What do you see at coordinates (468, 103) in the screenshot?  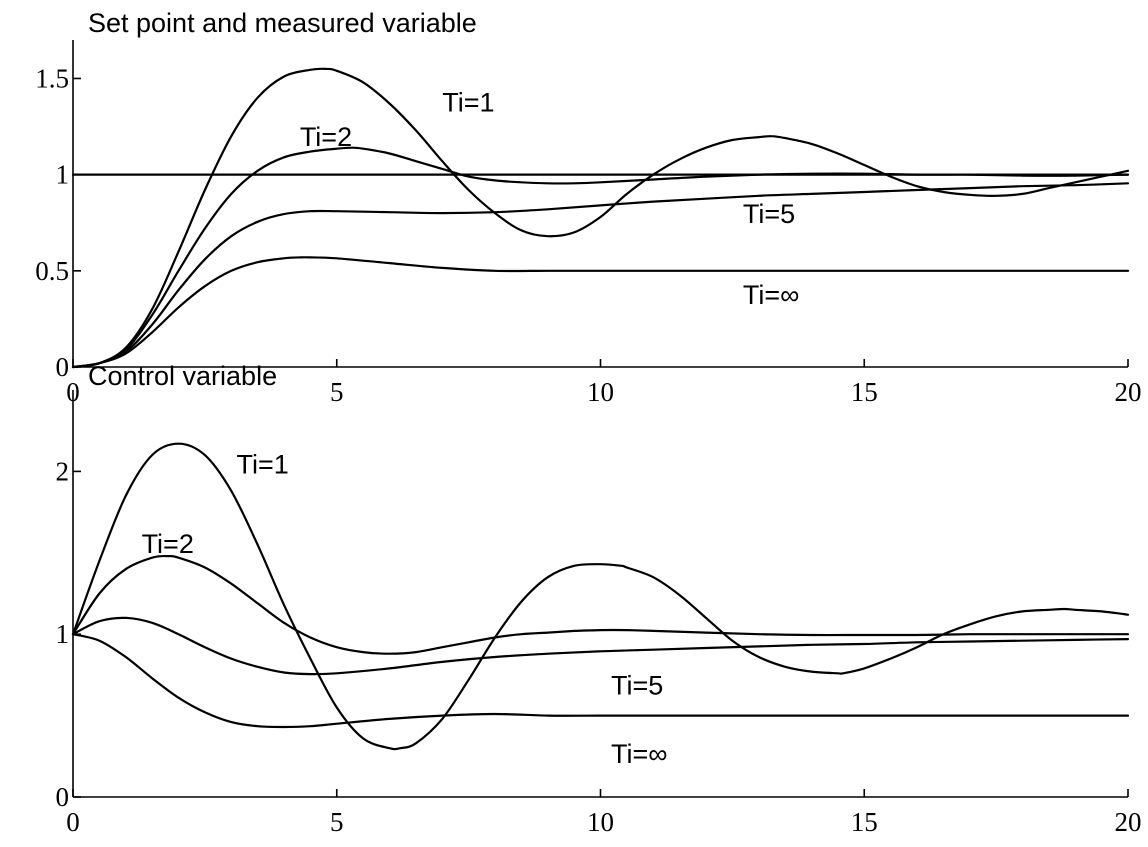 I see `chart-top-label-ti-1: Ti=1` at bounding box center [468, 103].